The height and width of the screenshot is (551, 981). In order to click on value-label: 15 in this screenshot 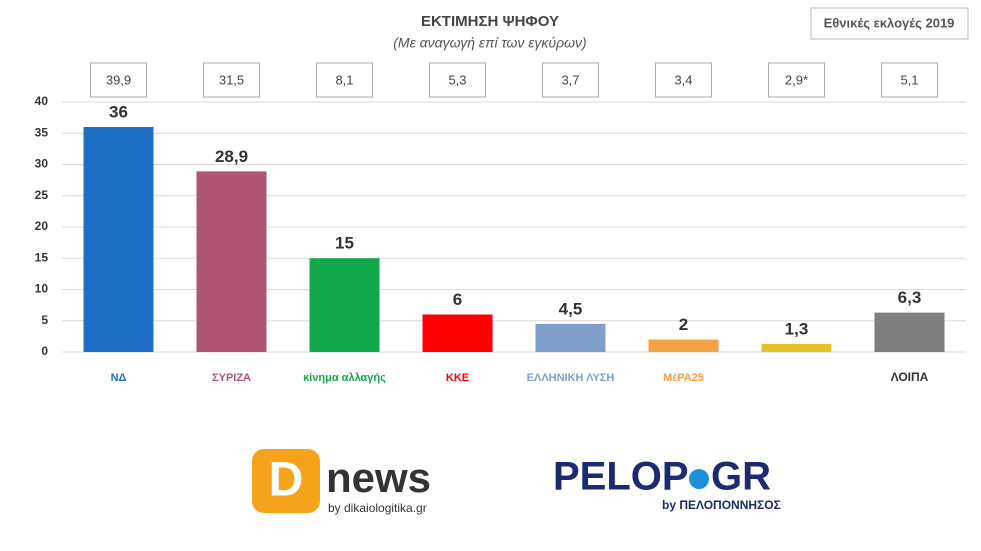, I will do `click(344, 243)`.